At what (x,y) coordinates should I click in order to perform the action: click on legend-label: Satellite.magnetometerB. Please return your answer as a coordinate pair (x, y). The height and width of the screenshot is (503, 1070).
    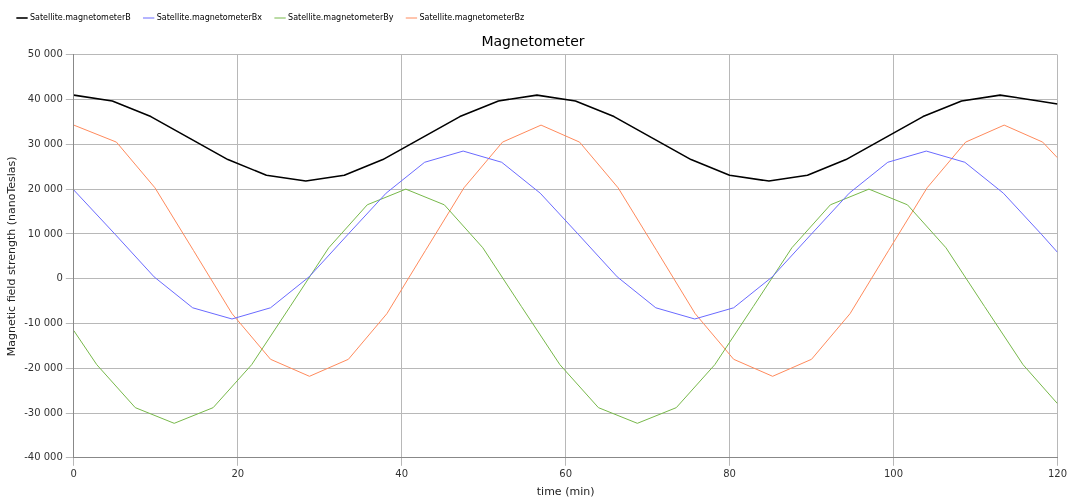
    Looking at the image, I should click on (80, 18).